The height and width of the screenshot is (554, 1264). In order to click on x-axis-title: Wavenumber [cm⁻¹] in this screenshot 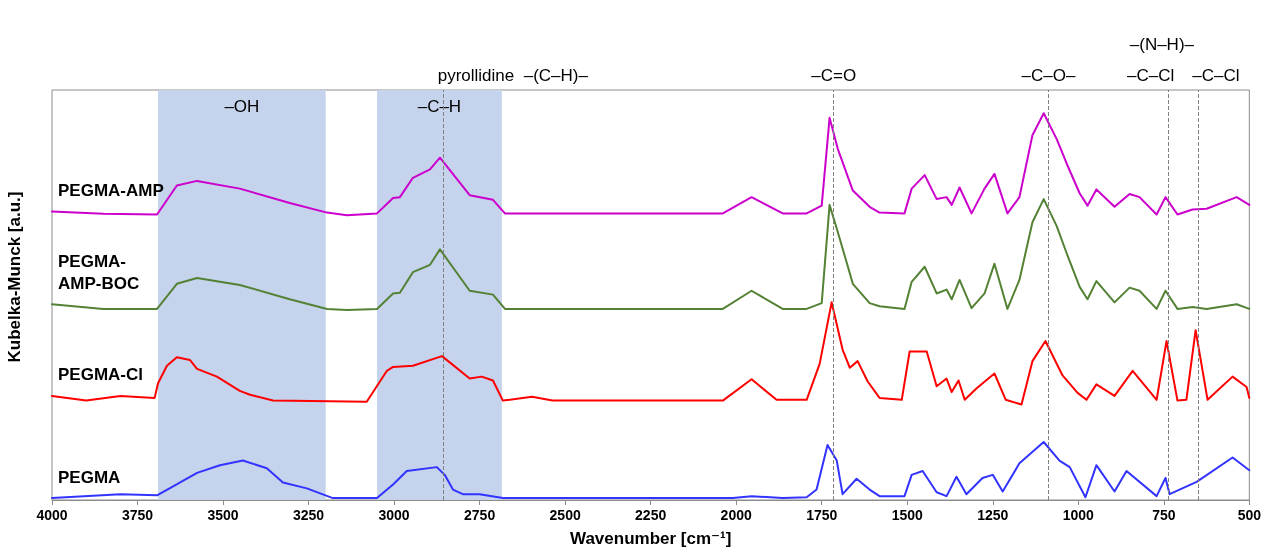, I will do `click(650, 538)`.